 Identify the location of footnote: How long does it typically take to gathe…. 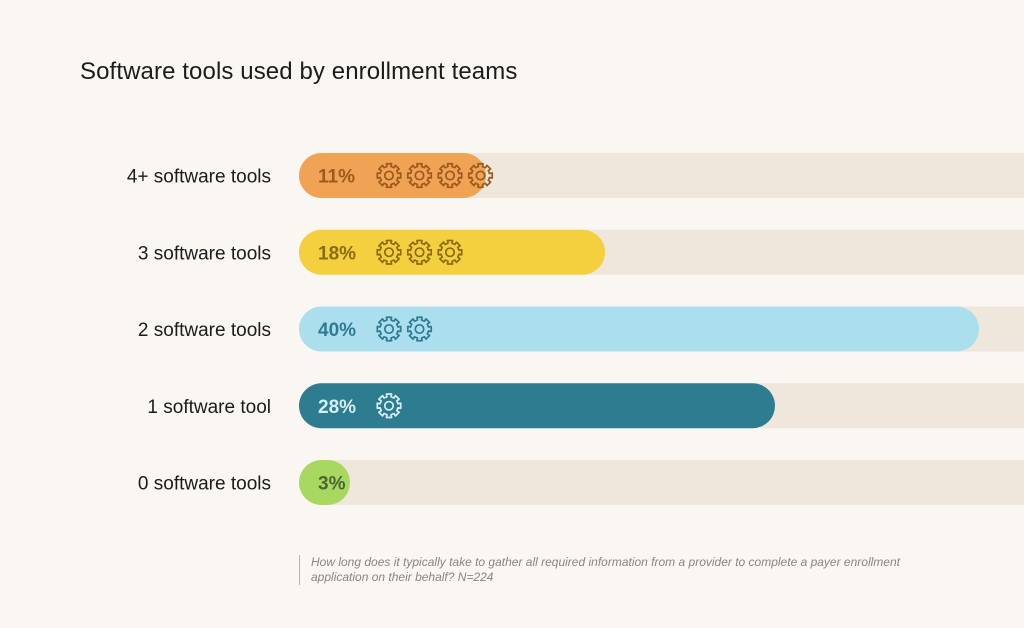
(605, 570).